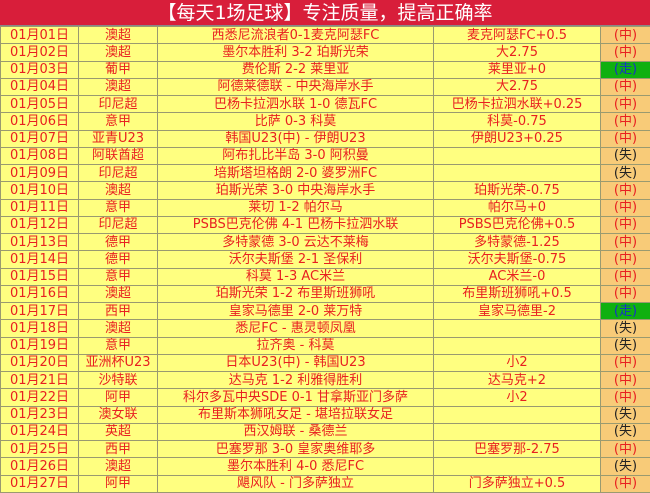 The width and height of the screenshot is (650, 493). Describe the element at coordinates (118, 414) in the screenshot. I see `league-cell: 澳女联` at that location.